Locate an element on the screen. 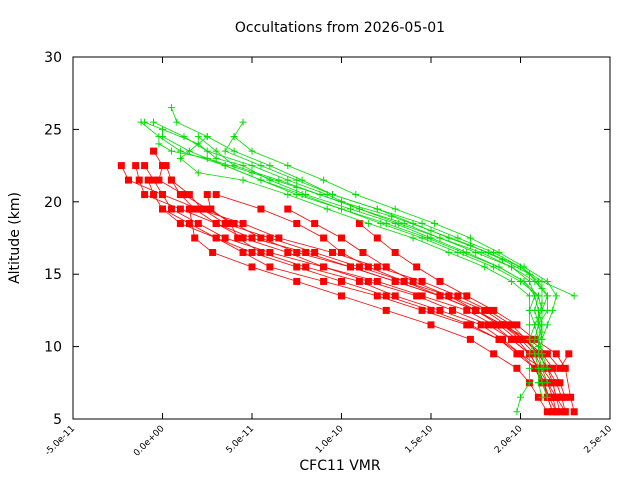 The width and height of the screenshot is (640, 480). y-tick-label: 5 is located at coordinates (57, 420).